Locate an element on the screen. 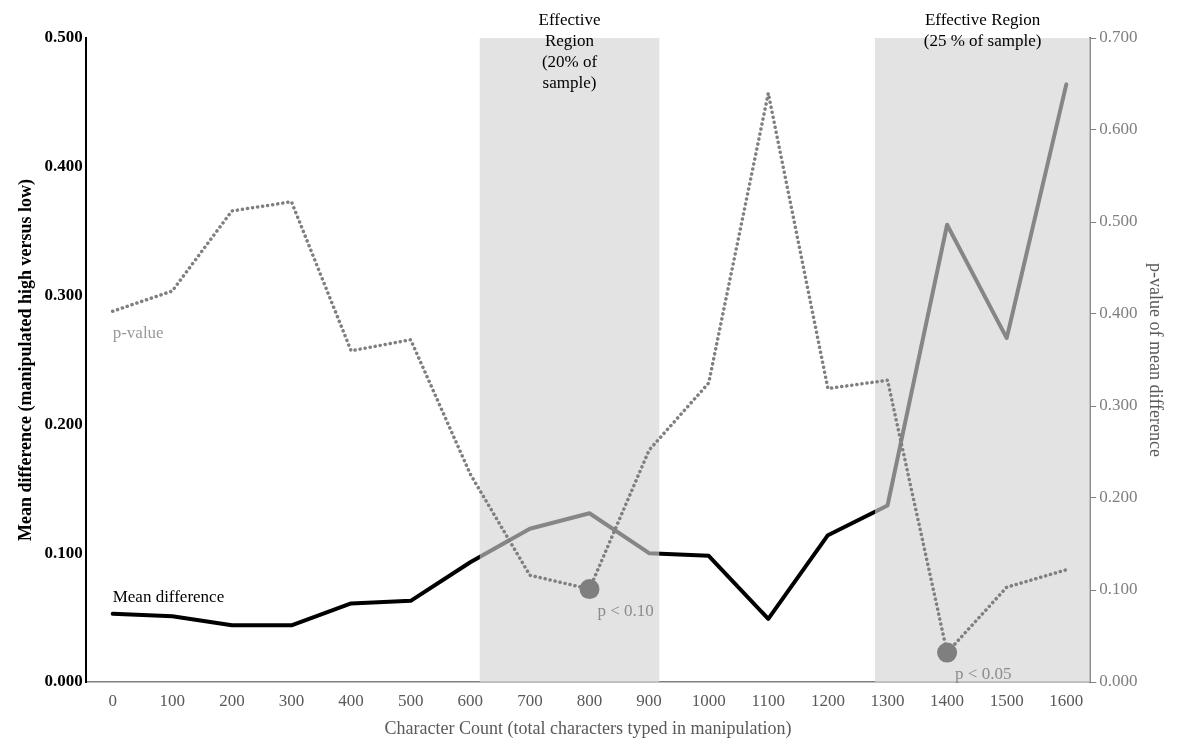 This screenshot has width=1188, height=755. y-tick-label: 0.100 is located at coordinates (63, 552).